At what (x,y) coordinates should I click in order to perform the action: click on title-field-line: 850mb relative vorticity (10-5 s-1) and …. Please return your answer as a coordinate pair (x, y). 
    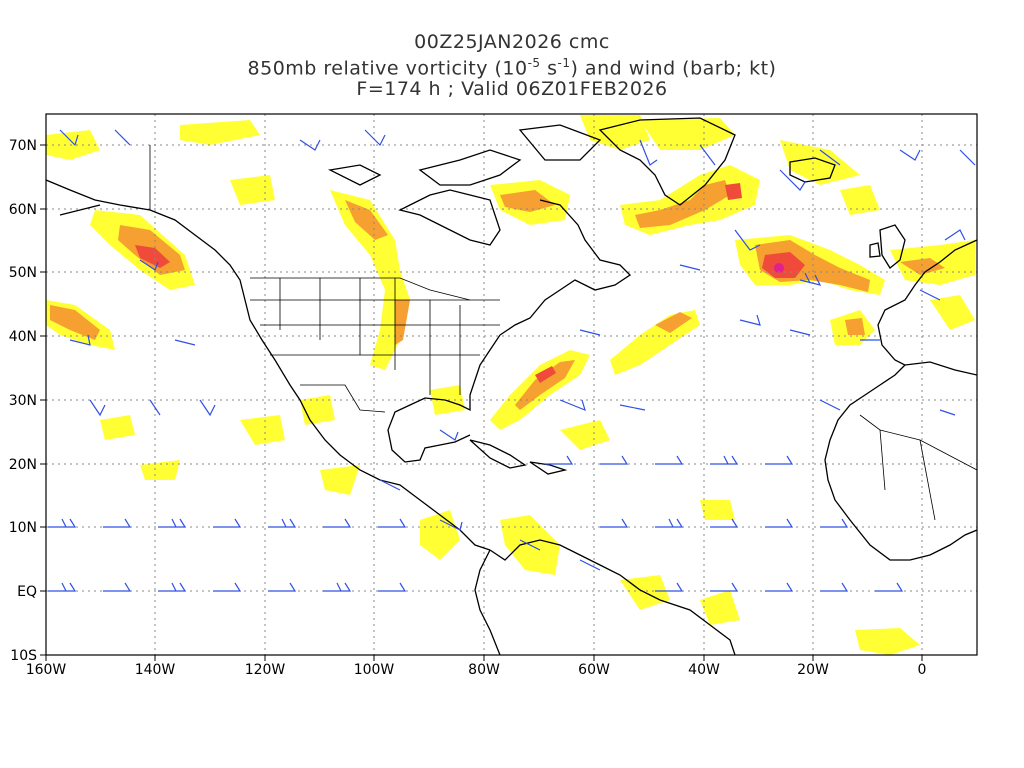
    Looking at the image, I should click on (512, 66).